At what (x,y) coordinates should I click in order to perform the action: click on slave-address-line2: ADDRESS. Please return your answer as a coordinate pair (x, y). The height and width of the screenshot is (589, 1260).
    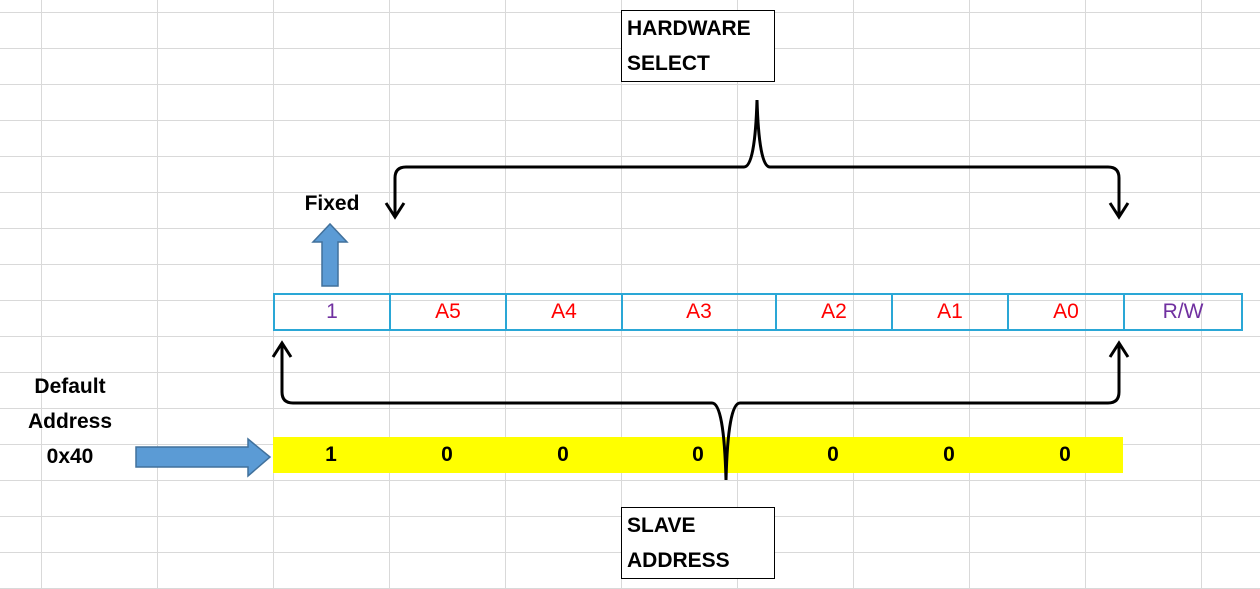
    Looking at the image, I should click on (678, 560).